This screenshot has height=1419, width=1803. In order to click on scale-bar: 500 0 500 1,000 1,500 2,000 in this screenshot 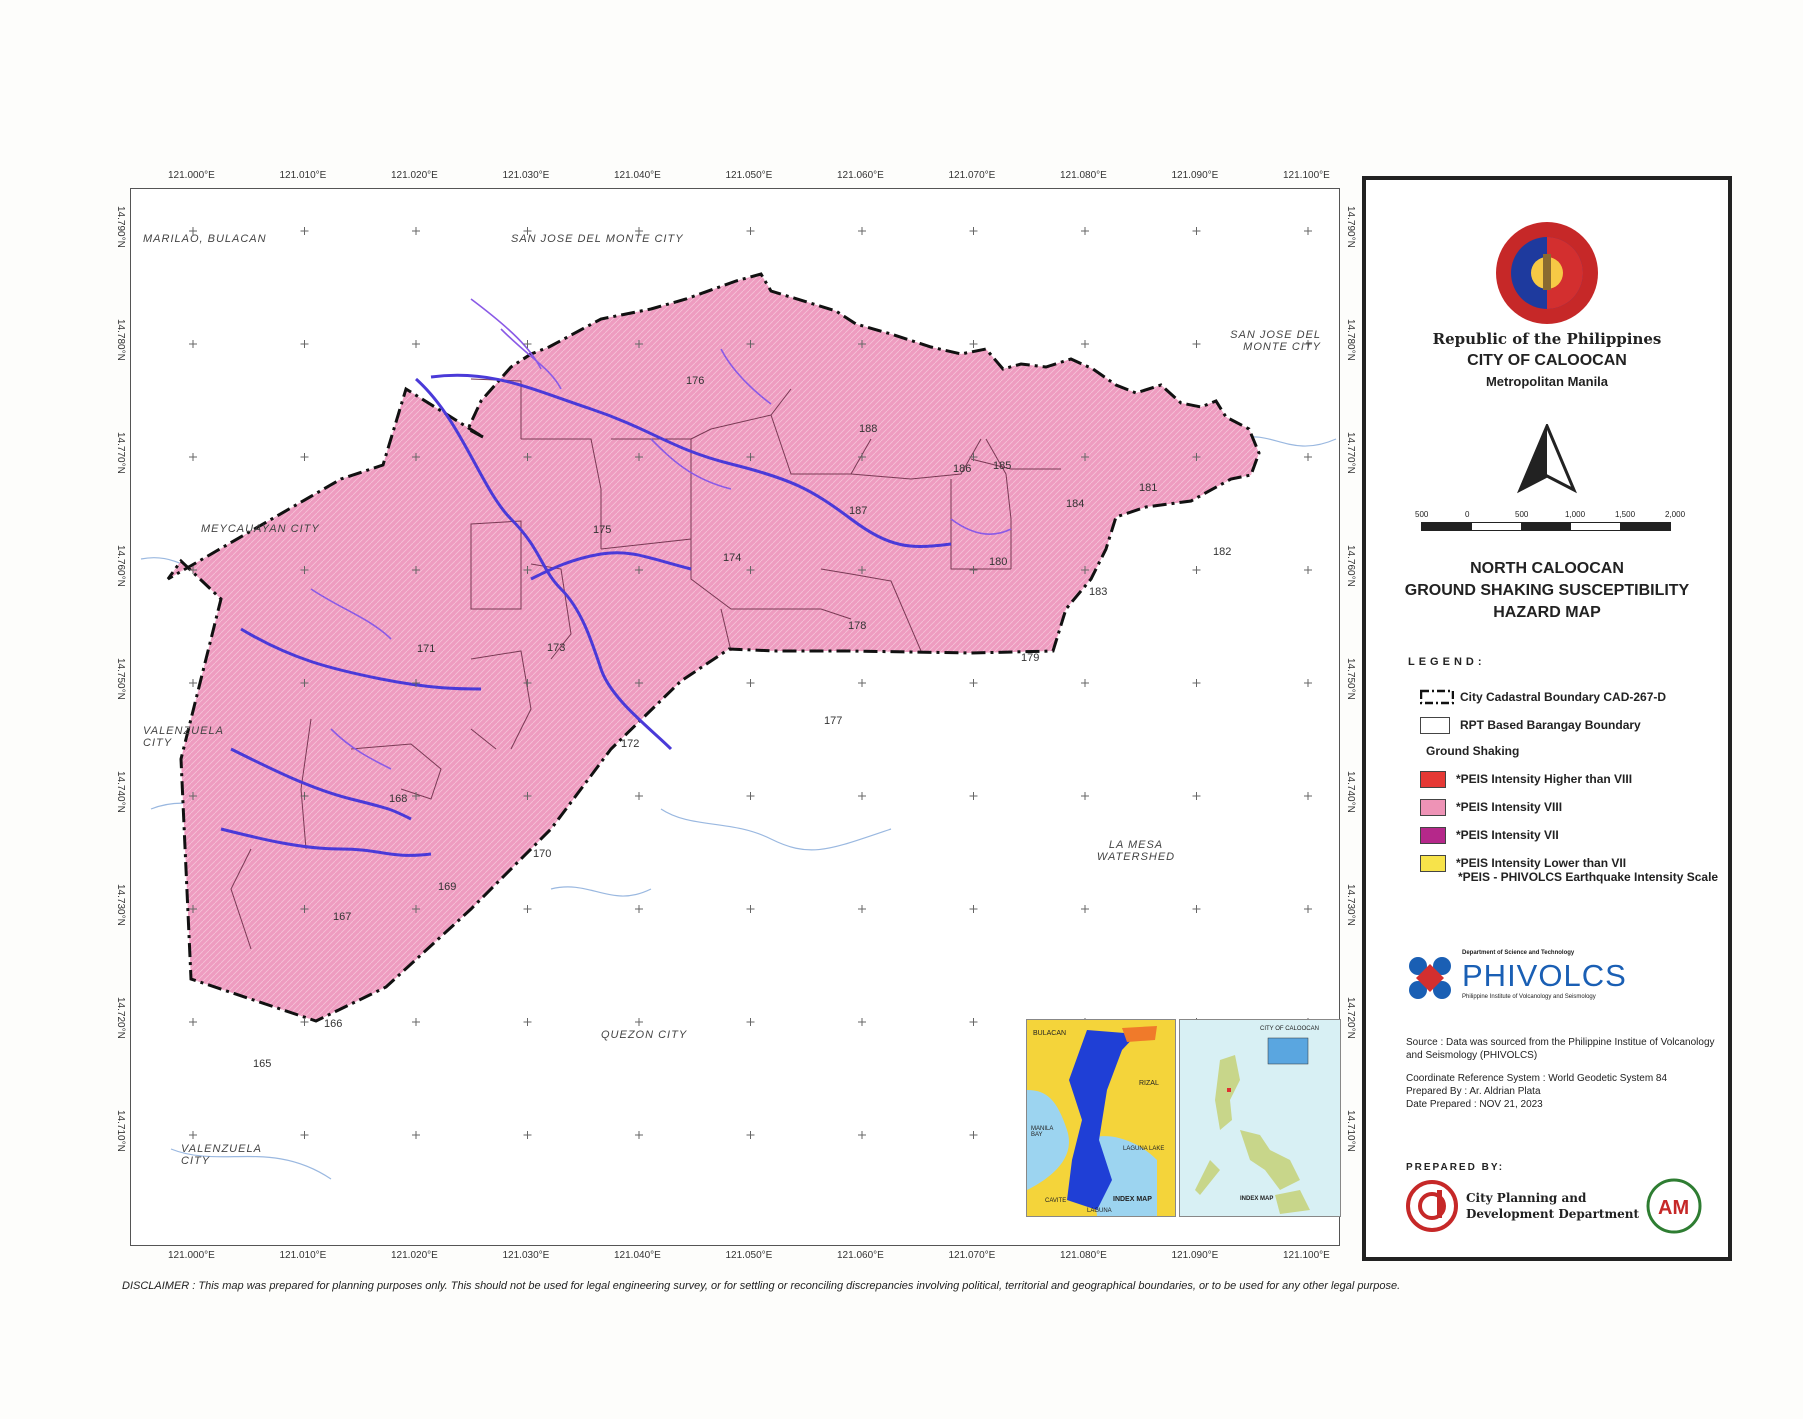, I will do `click(1550, 520)`.